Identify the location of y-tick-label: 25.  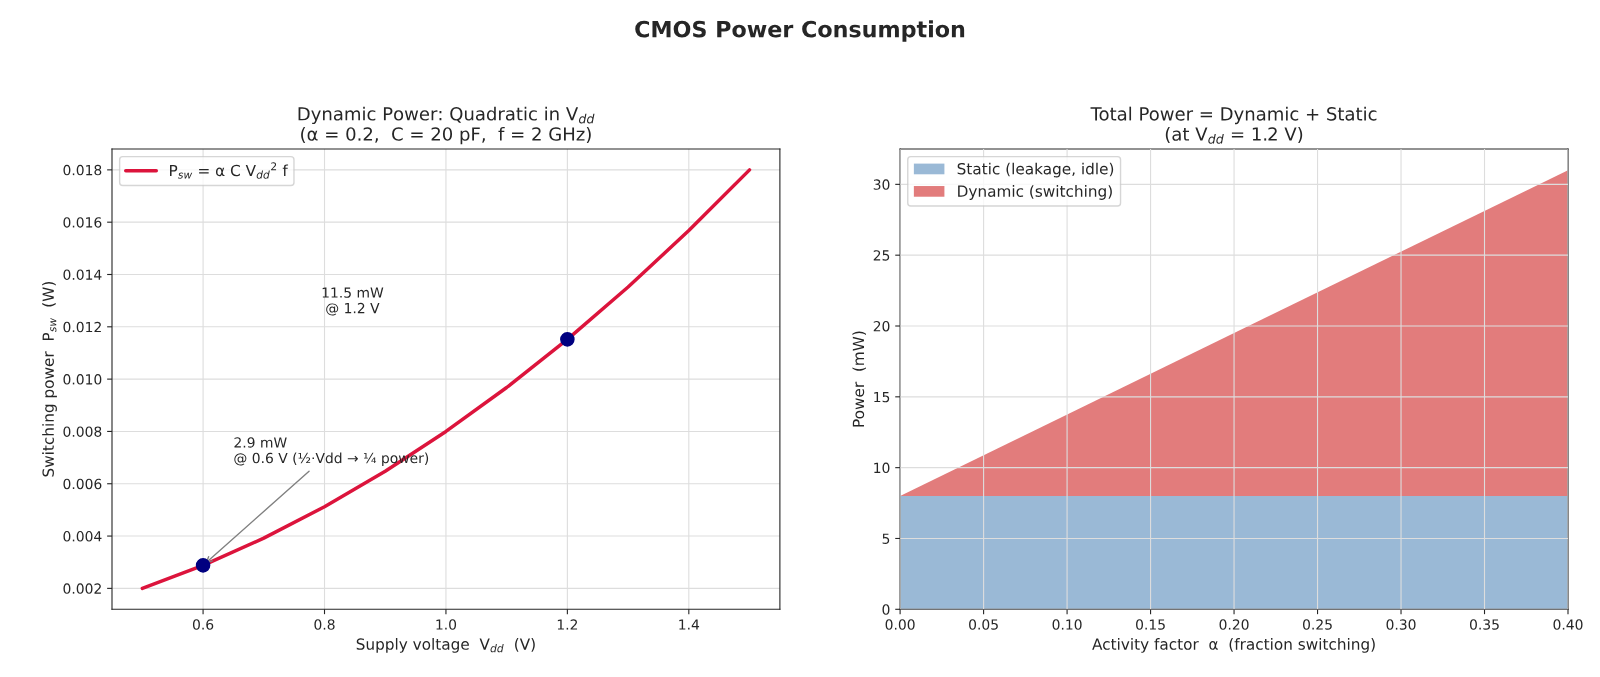
(881, 255).